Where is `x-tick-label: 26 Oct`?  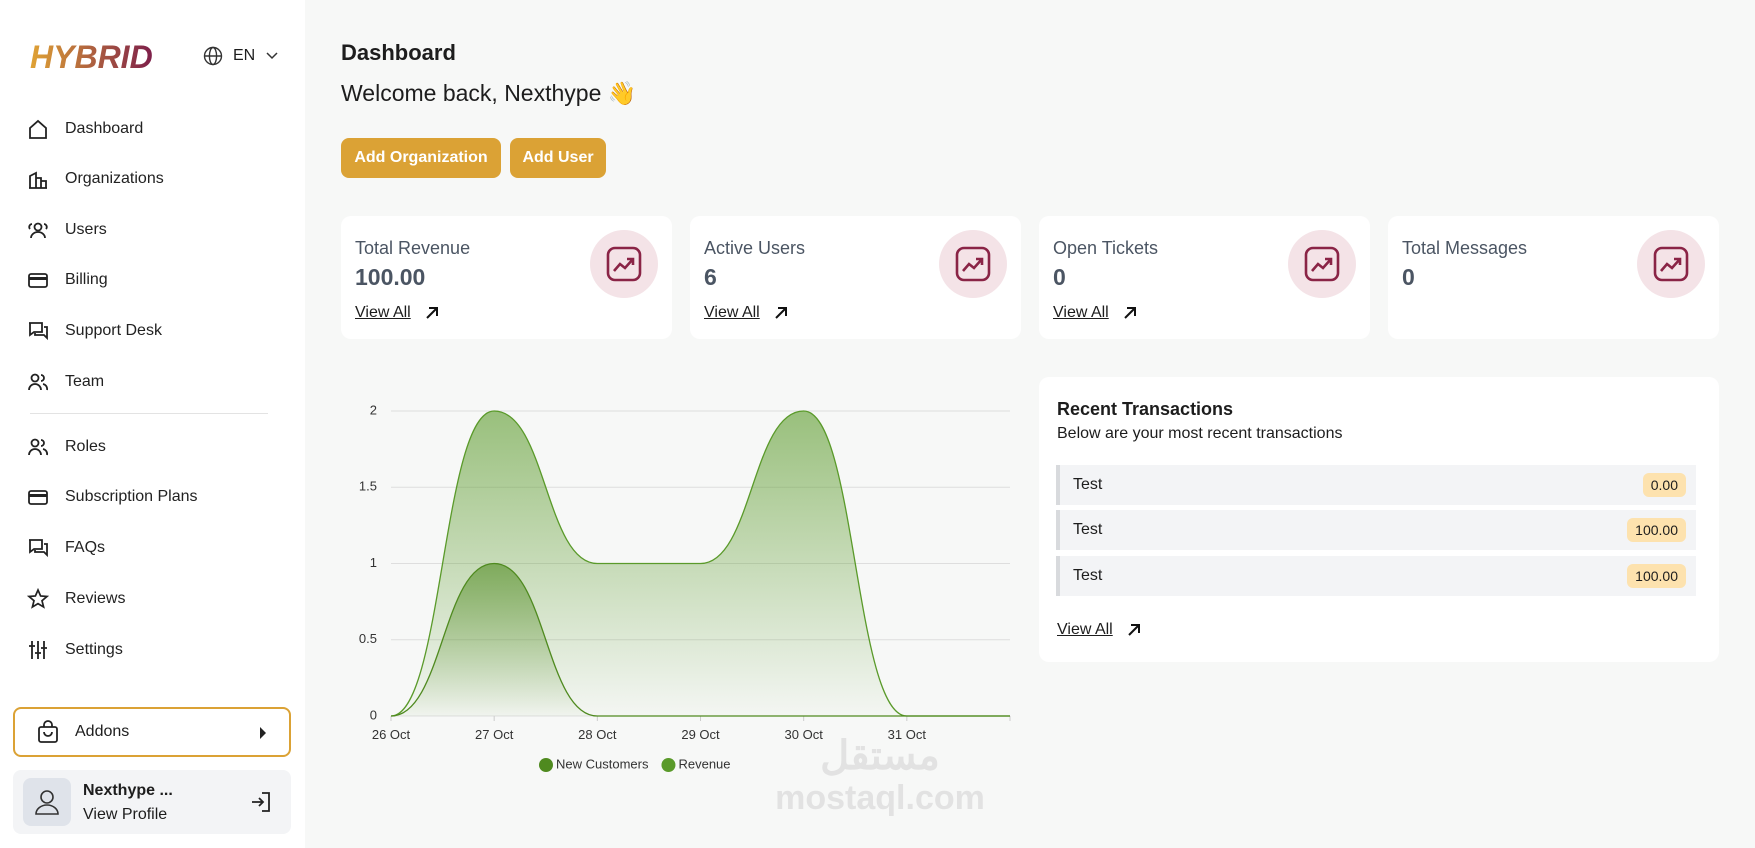
x-tick-label: 26 Oct is located at coordinates (391, 734).